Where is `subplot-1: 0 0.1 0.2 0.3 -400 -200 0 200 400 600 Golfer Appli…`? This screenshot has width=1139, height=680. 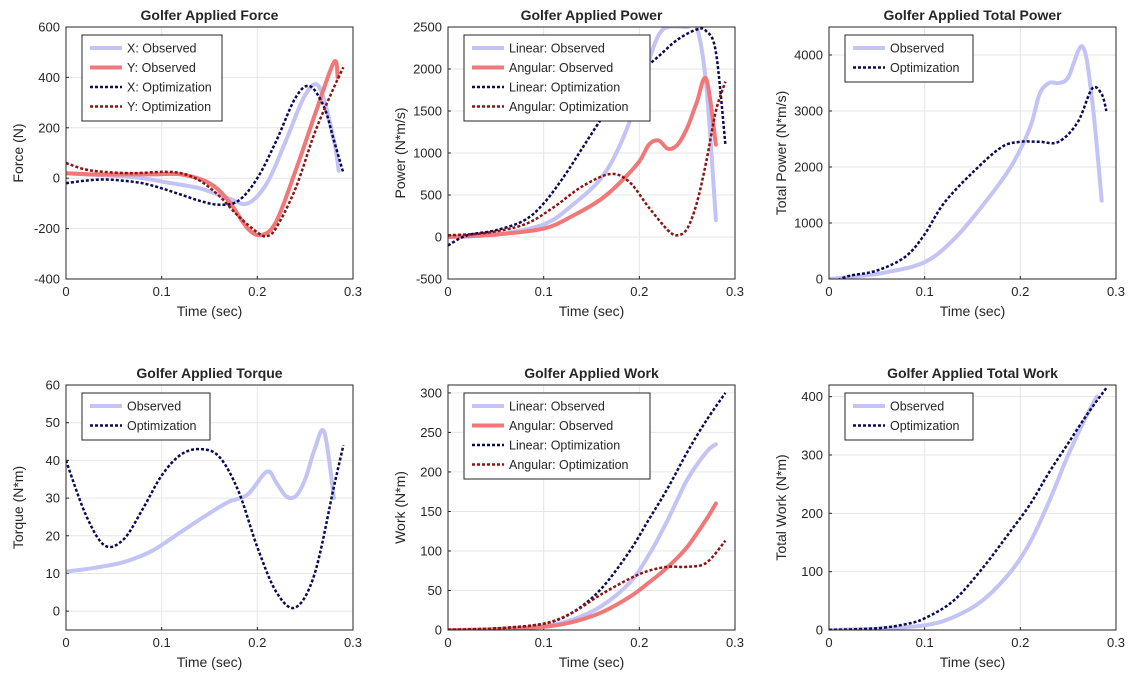 subplot-1: 0 0.1 0.2 0.3 -400 -200 0 200 400 600 Golfer Appli… is located at coordinates (186, 163).